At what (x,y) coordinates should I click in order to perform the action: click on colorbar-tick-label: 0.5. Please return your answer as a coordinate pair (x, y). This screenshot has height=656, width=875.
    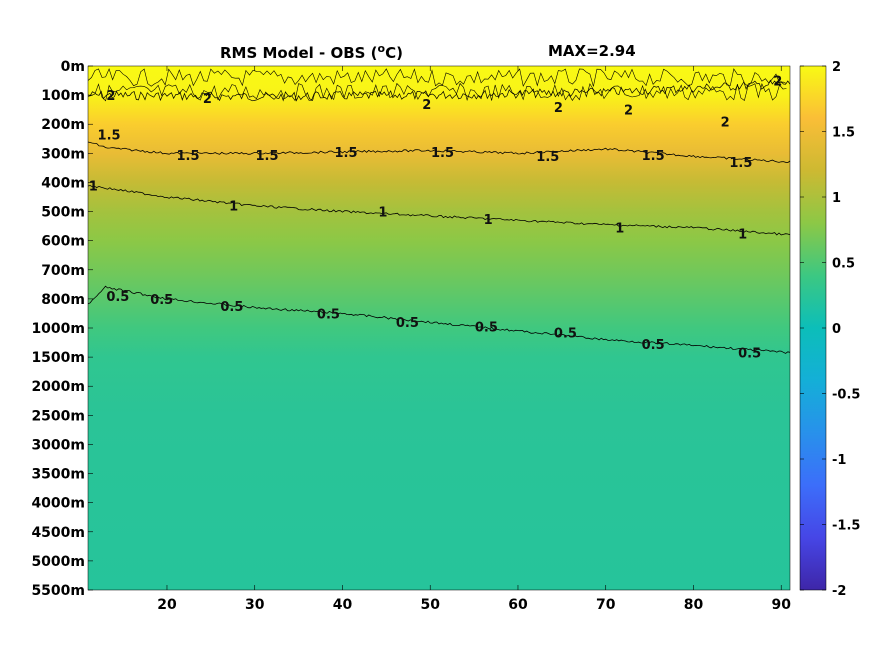
    Looking at the image, I should click on (843, 264).